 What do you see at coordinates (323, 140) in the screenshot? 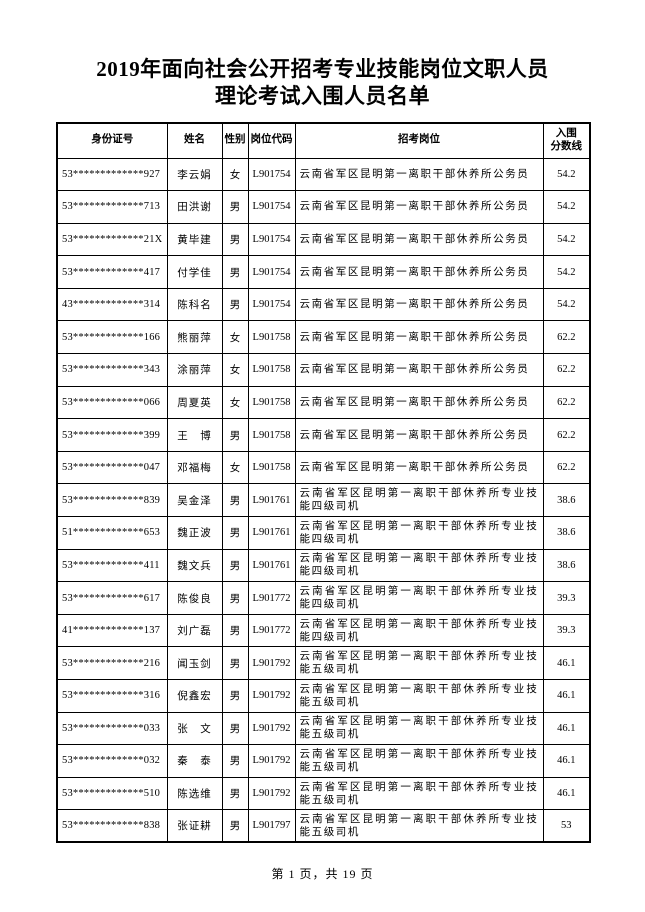
I see `table-header-row: 身份证号 姓名 性别 岗位代码 招考岗位 入围 分数线` at bounding box center [323, 140].